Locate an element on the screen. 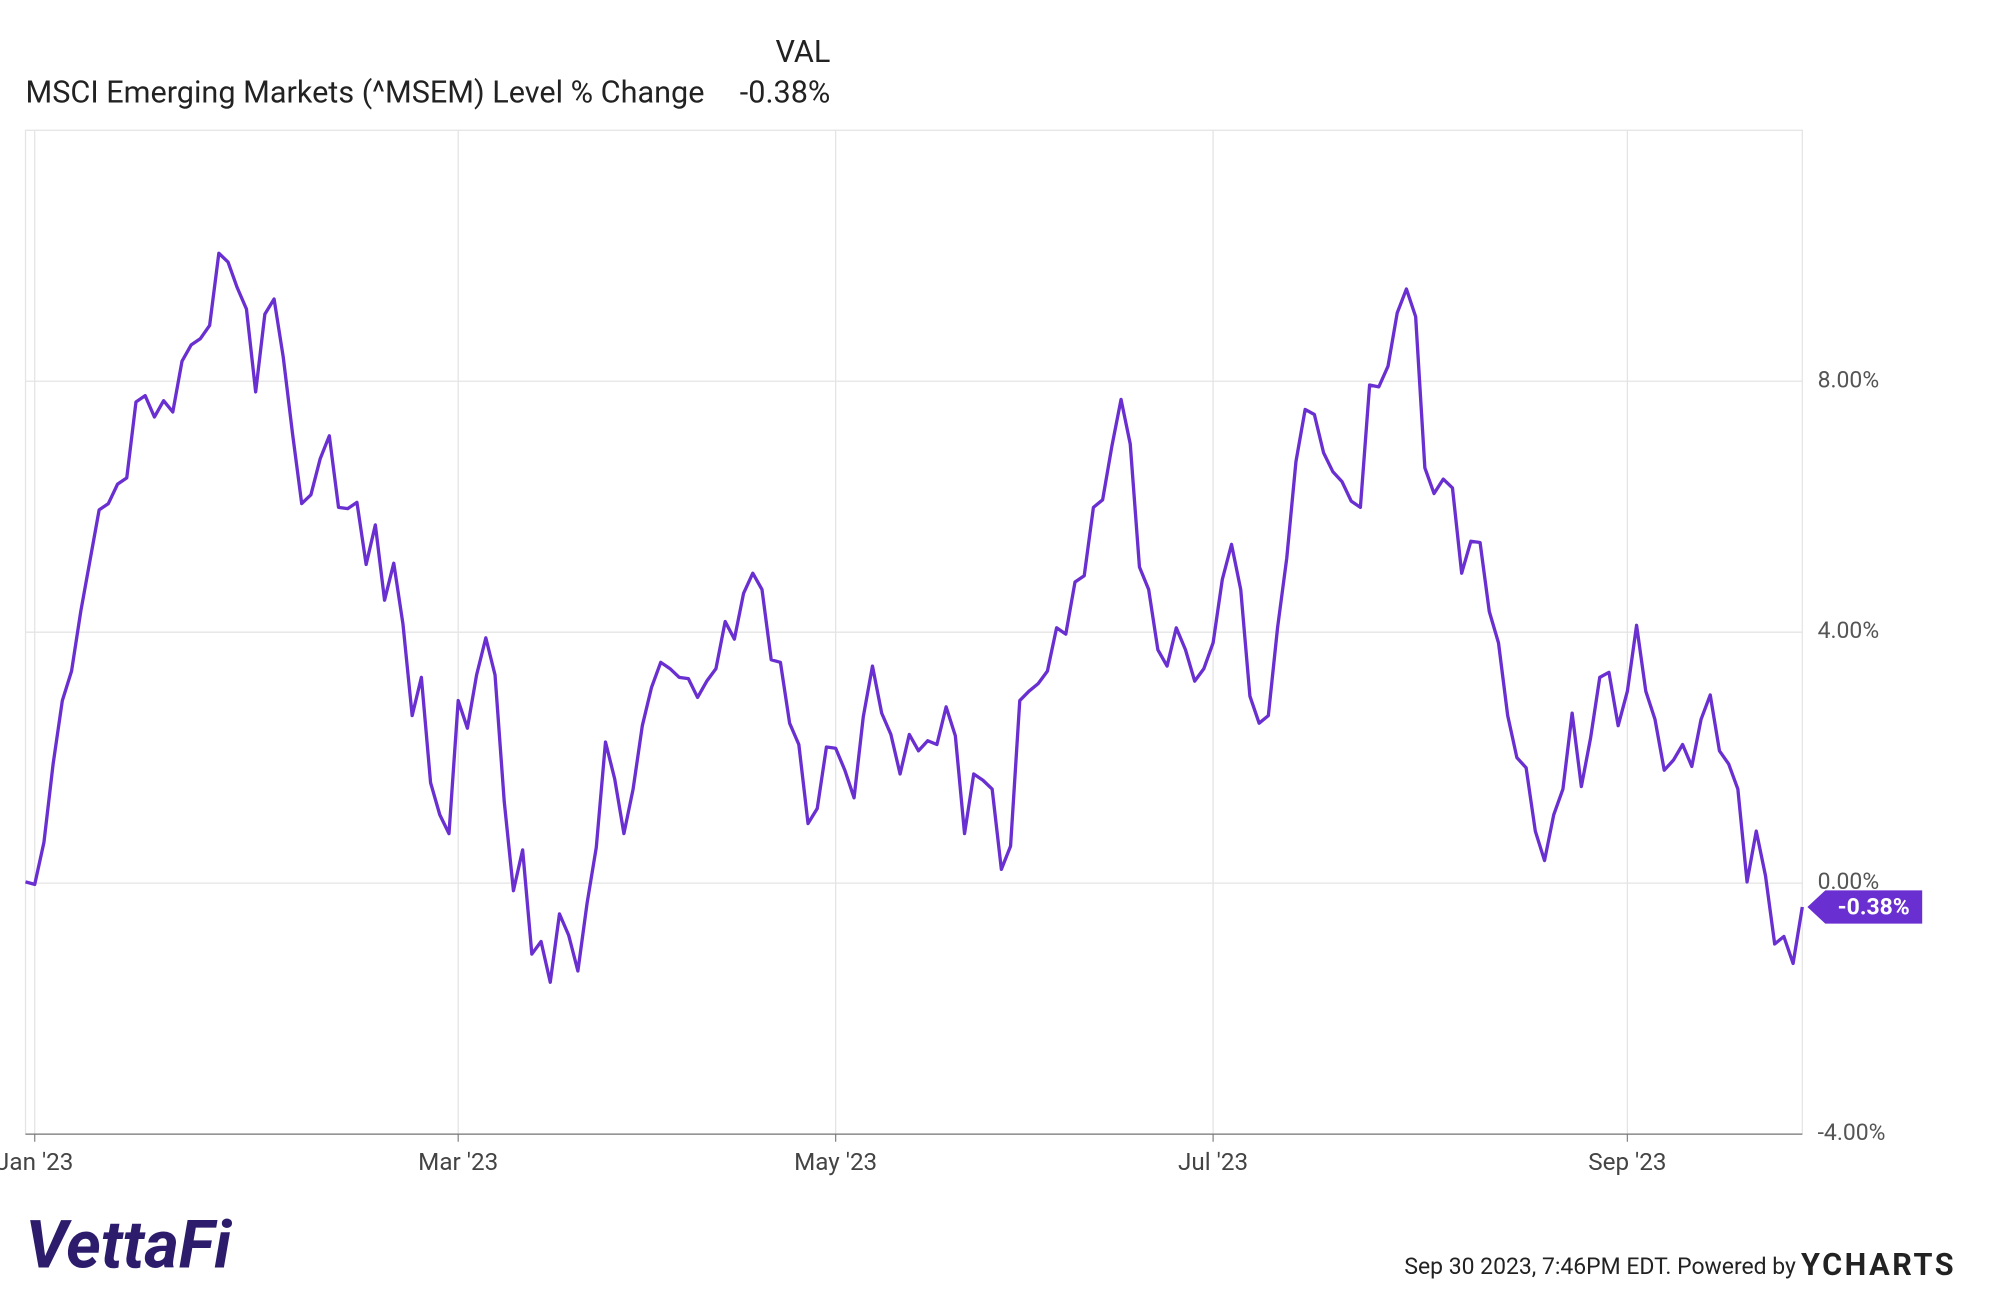 This screenshot has height=1295, width=2000. y-tick-label: -4.00% is located at coordinates (1852, 1132).